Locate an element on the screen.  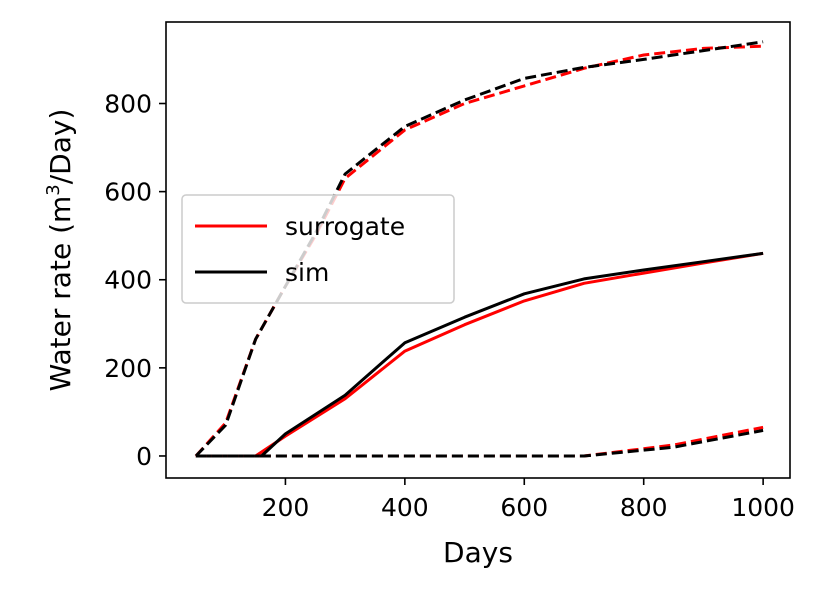
x-axis-label: Days is located at coordinates (478, 552).